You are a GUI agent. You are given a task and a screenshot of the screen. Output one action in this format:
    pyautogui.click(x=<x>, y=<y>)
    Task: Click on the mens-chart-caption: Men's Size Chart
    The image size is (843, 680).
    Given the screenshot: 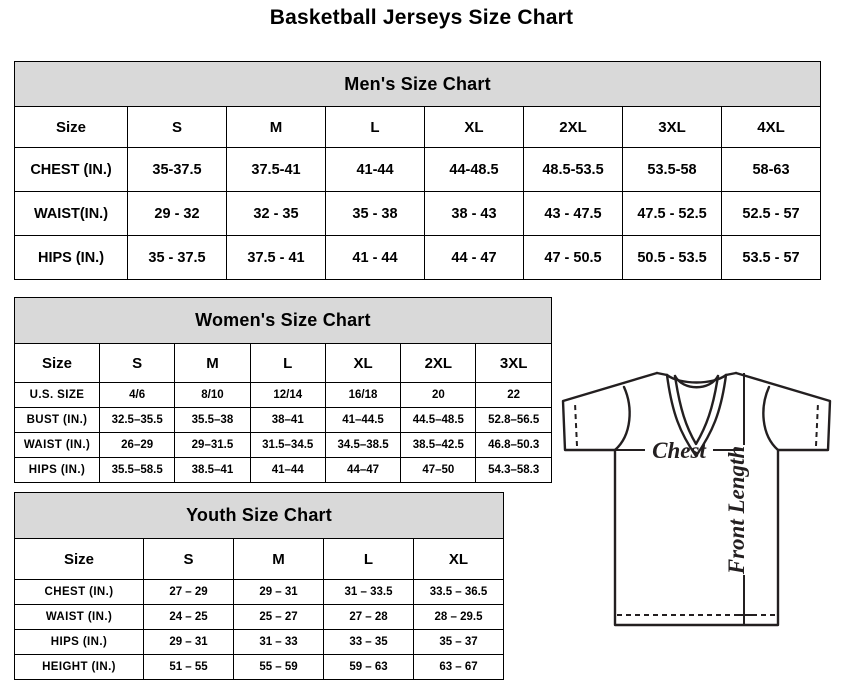 What is the action you would take?
    pyautogui.click(x=417, y=84)
    